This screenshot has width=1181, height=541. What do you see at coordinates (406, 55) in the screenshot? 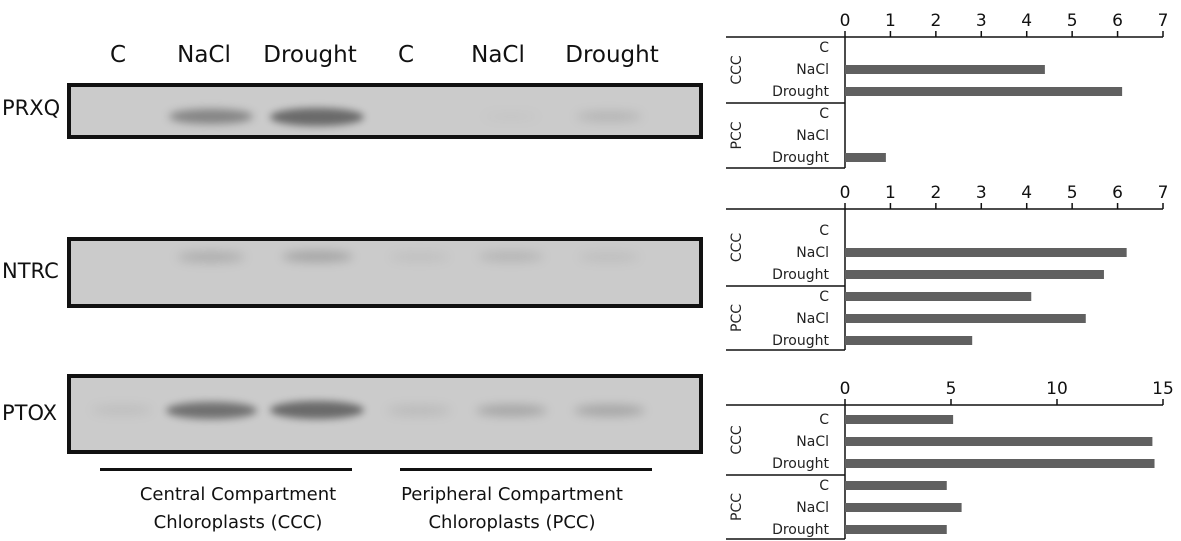
I see `lane-label-pcc-c: C` at bounding box center [406, 55].